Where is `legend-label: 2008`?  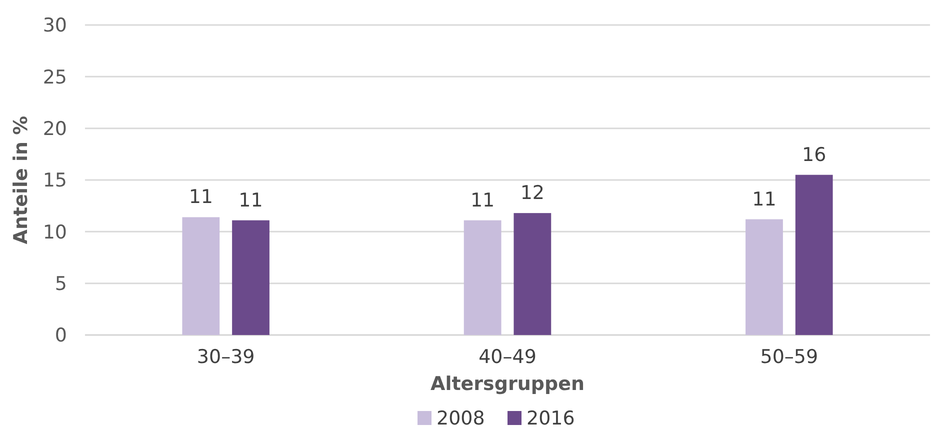 legend-label: 2008 is located at coordinates (460, 419).